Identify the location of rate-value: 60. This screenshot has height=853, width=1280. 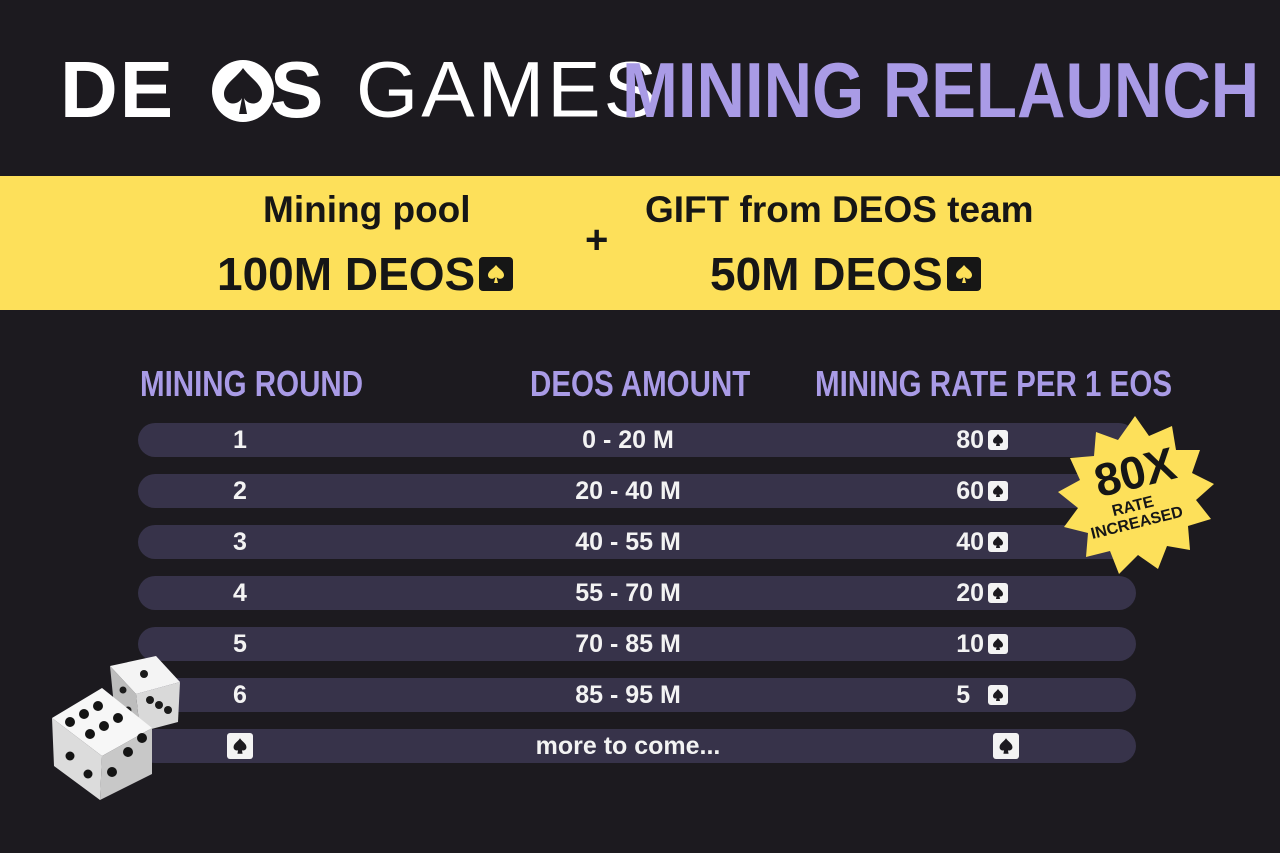
(970, 491).